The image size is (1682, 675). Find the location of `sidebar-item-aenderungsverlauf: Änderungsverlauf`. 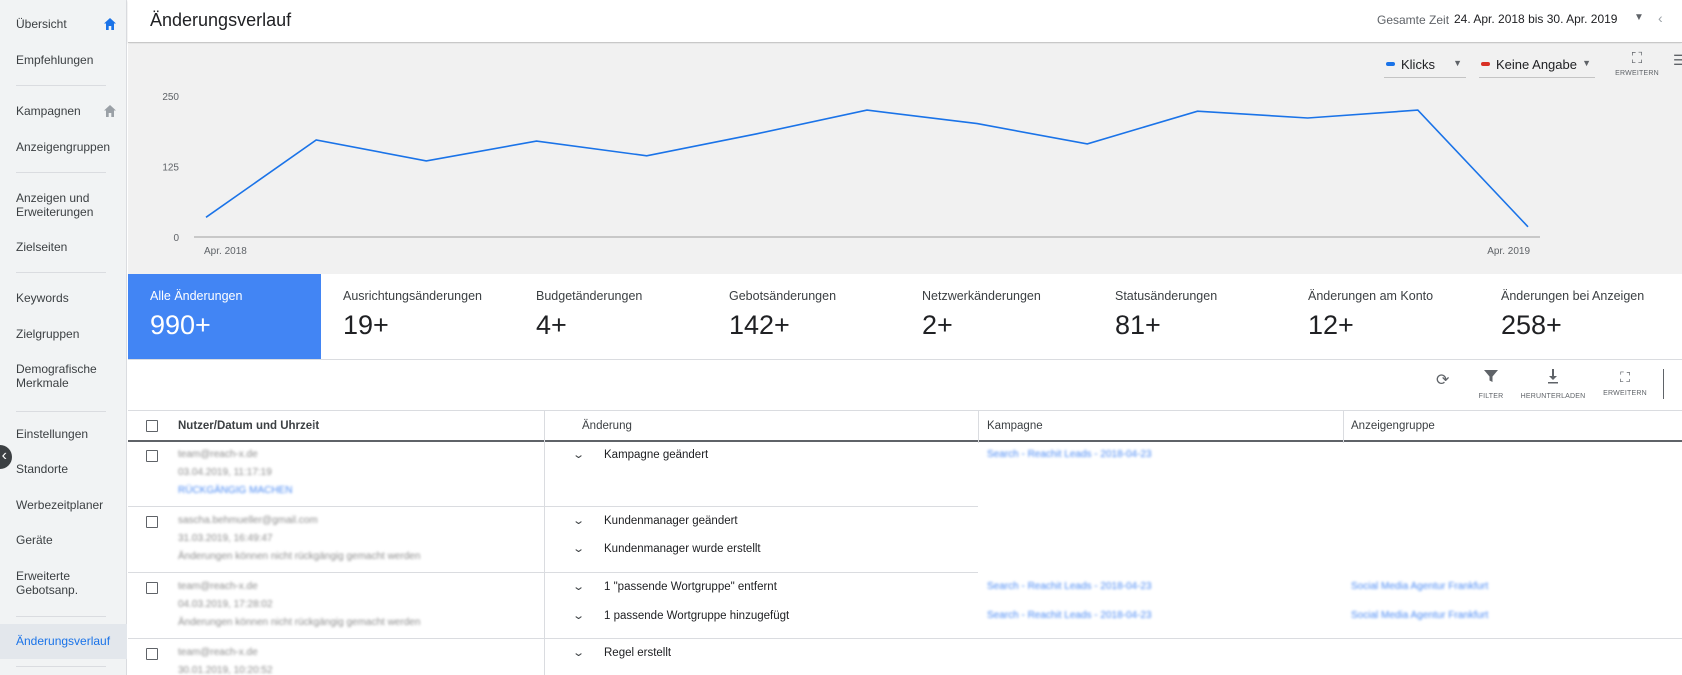

sidebar-item-aenderungsverlauf: Änderungsverlauf is located at coordinates (63, 641).